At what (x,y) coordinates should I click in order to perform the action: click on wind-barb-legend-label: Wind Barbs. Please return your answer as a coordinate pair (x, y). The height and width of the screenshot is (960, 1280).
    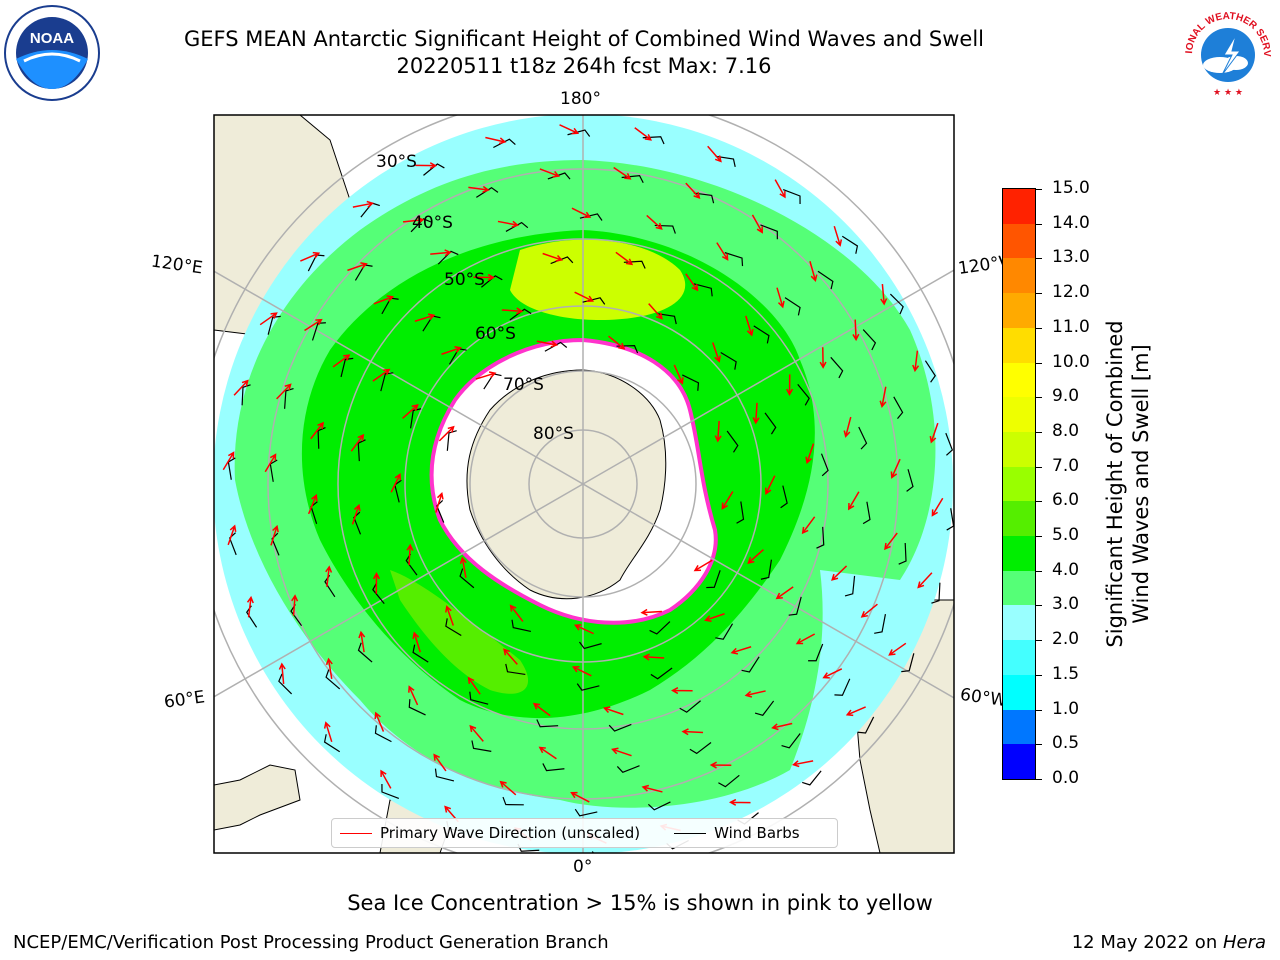
    Looking at the image, I should click on (757, 833).